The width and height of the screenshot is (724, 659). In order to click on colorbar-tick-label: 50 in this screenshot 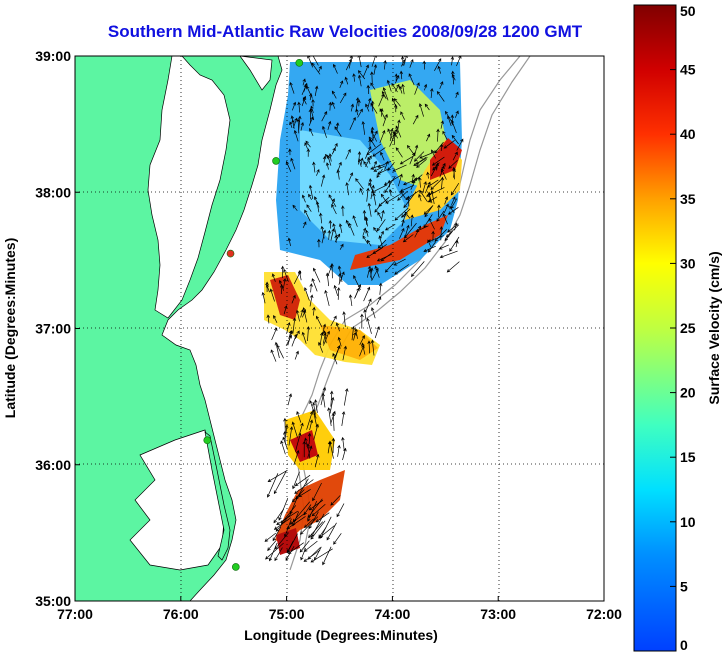, I will do `click(688, 11)`.